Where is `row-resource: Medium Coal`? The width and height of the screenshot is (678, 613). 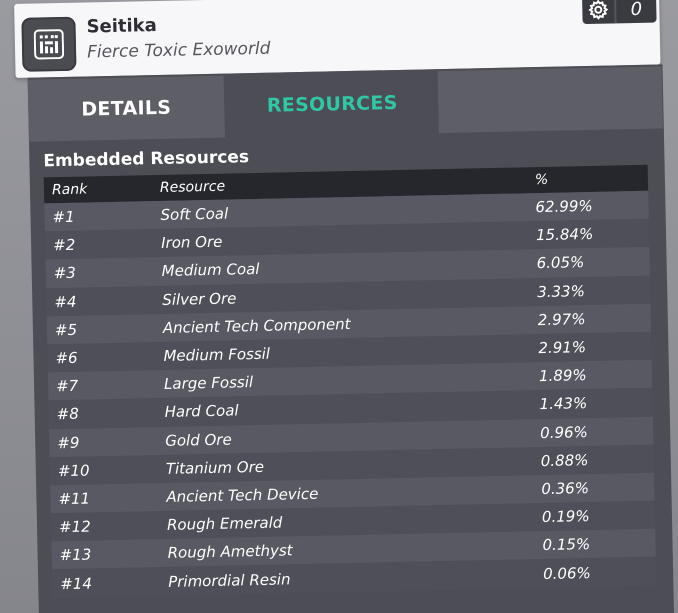 row-resource: Medium Coal is located at coordinates (210, 270).